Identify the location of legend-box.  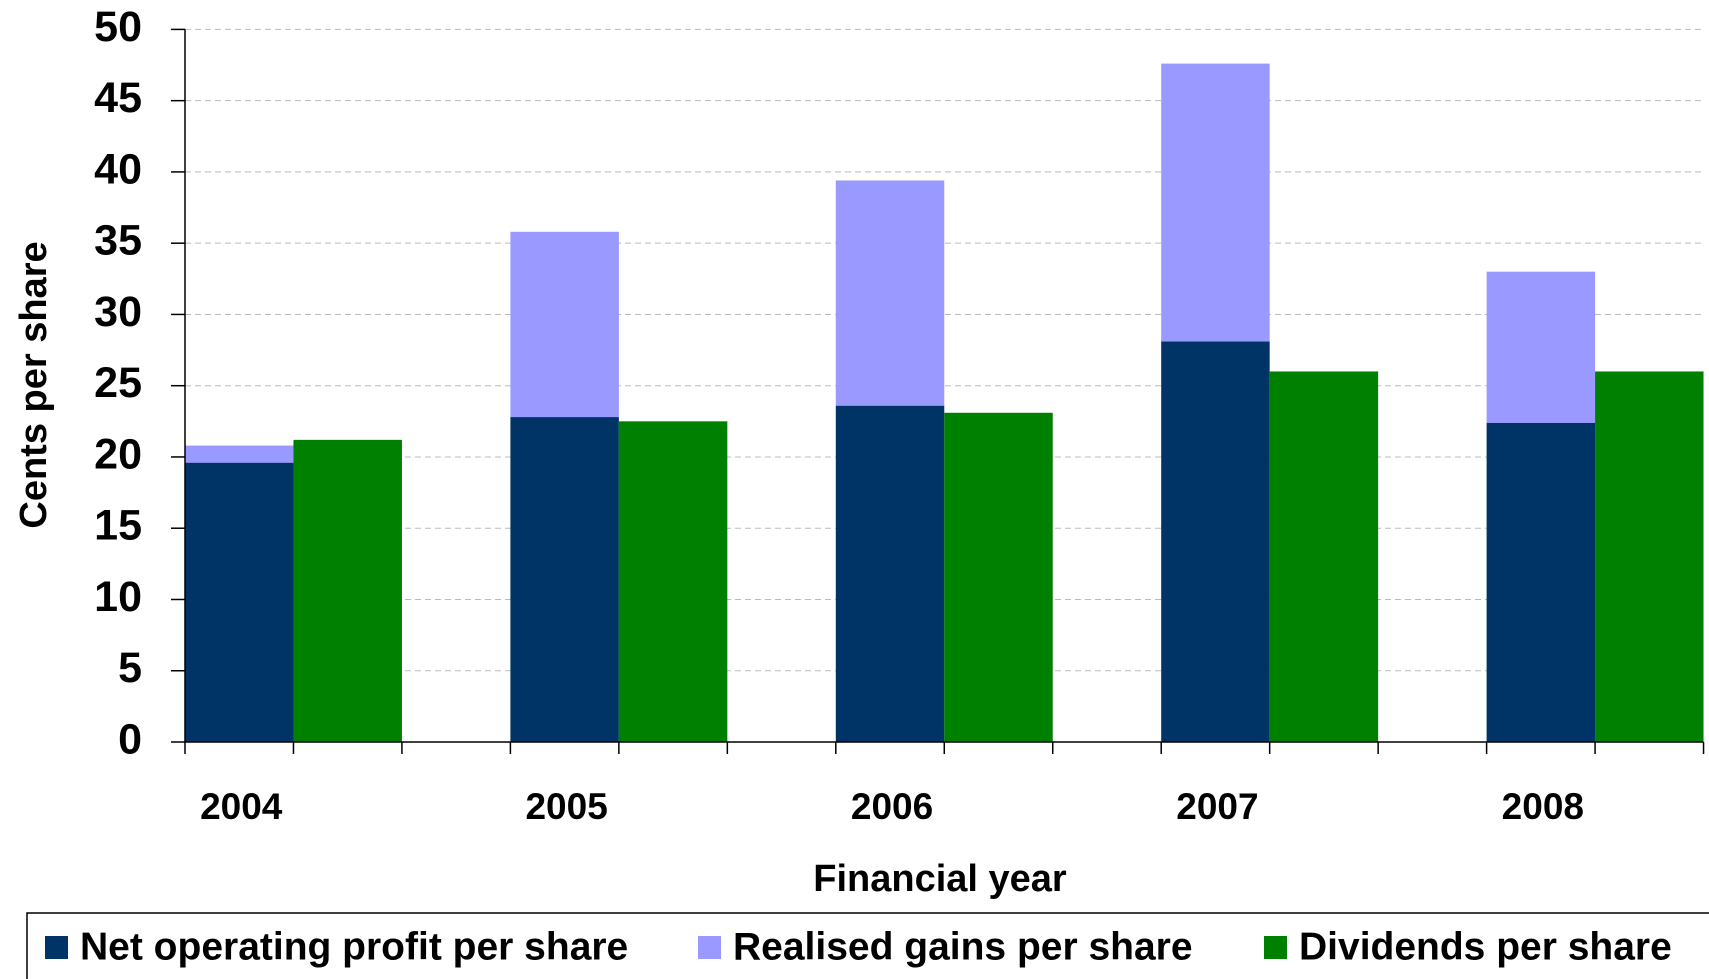
(867, 945).